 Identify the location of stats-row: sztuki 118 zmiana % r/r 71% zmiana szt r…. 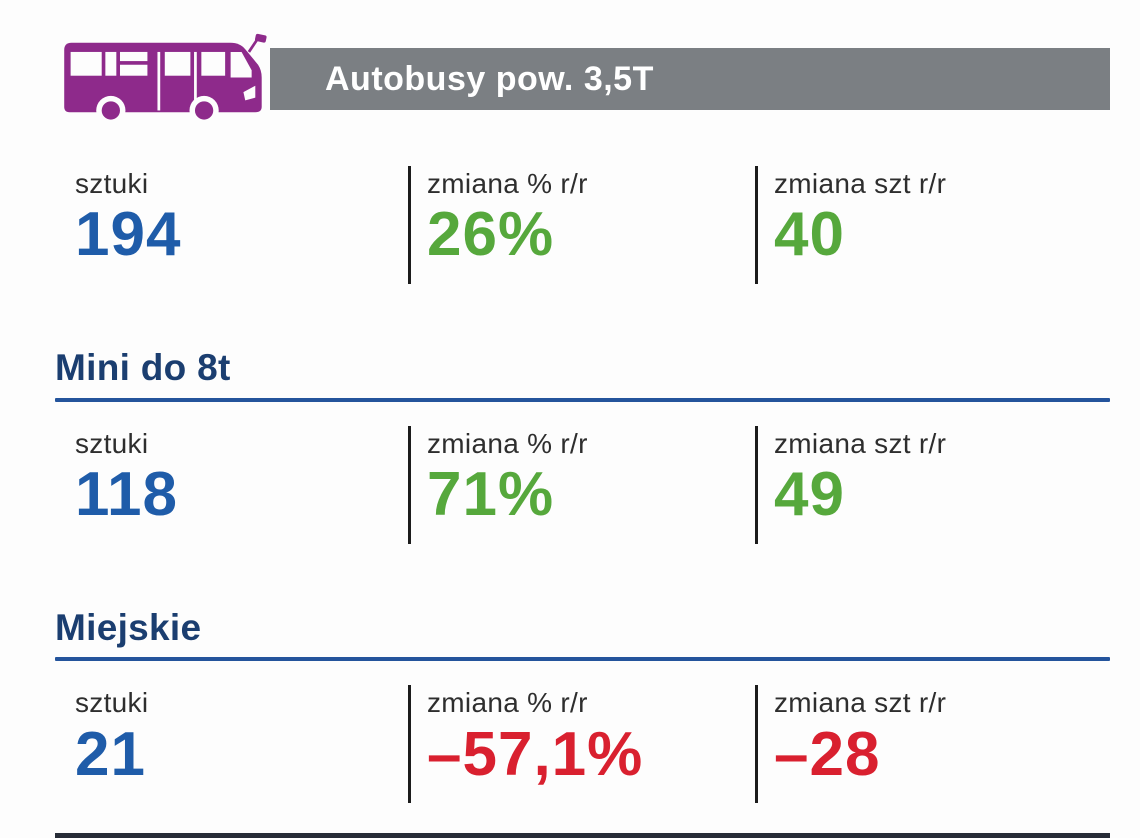
(592, 484).